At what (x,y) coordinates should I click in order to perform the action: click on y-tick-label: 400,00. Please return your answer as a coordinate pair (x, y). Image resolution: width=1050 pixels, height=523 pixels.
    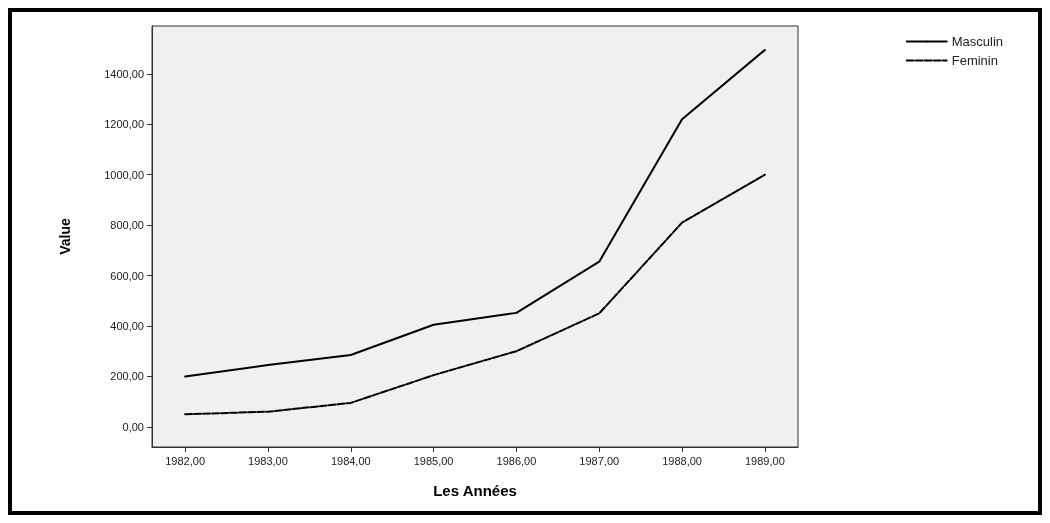
    Looking at the image, I should click on (127, 325).